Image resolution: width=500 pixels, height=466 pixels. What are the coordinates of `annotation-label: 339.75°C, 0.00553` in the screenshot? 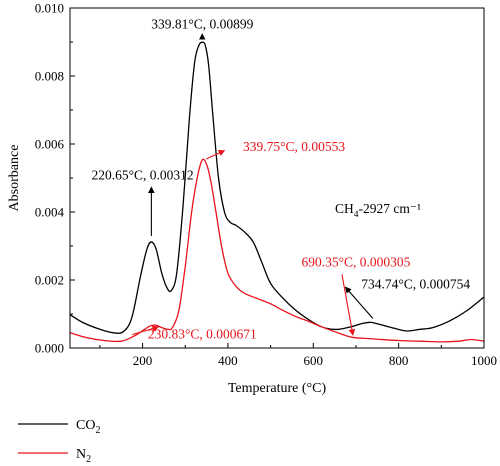 It's located at (294, 146).